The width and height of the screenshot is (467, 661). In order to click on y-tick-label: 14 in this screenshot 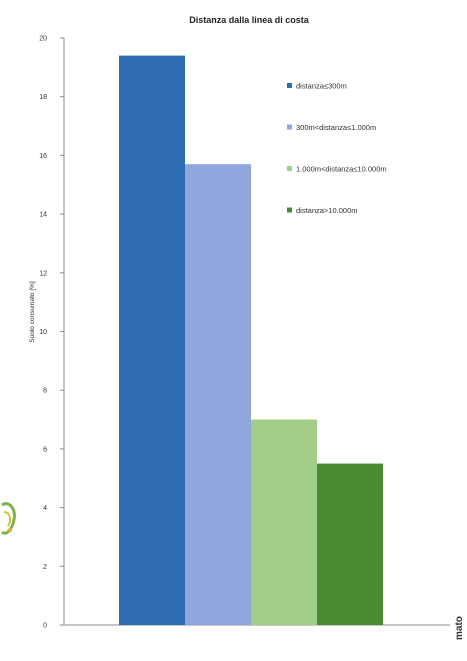, I will do `click(43, 215)`.